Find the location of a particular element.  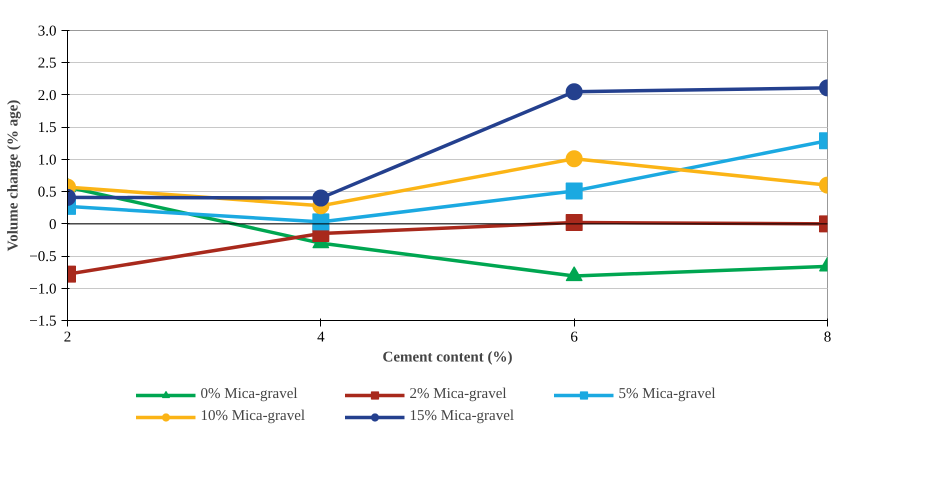

y-tick-label: 2.0 is located at coordinates (47, 96).